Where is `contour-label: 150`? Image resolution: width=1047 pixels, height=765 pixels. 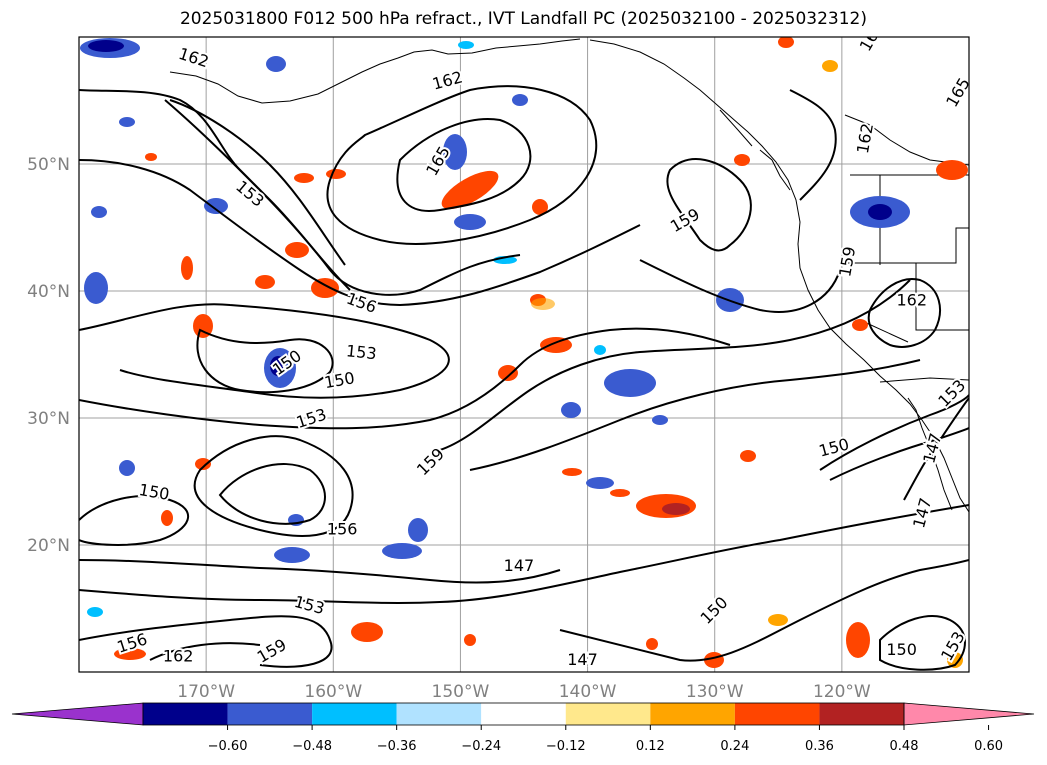 contour-label: 150 is located at coordinates (901, 649).